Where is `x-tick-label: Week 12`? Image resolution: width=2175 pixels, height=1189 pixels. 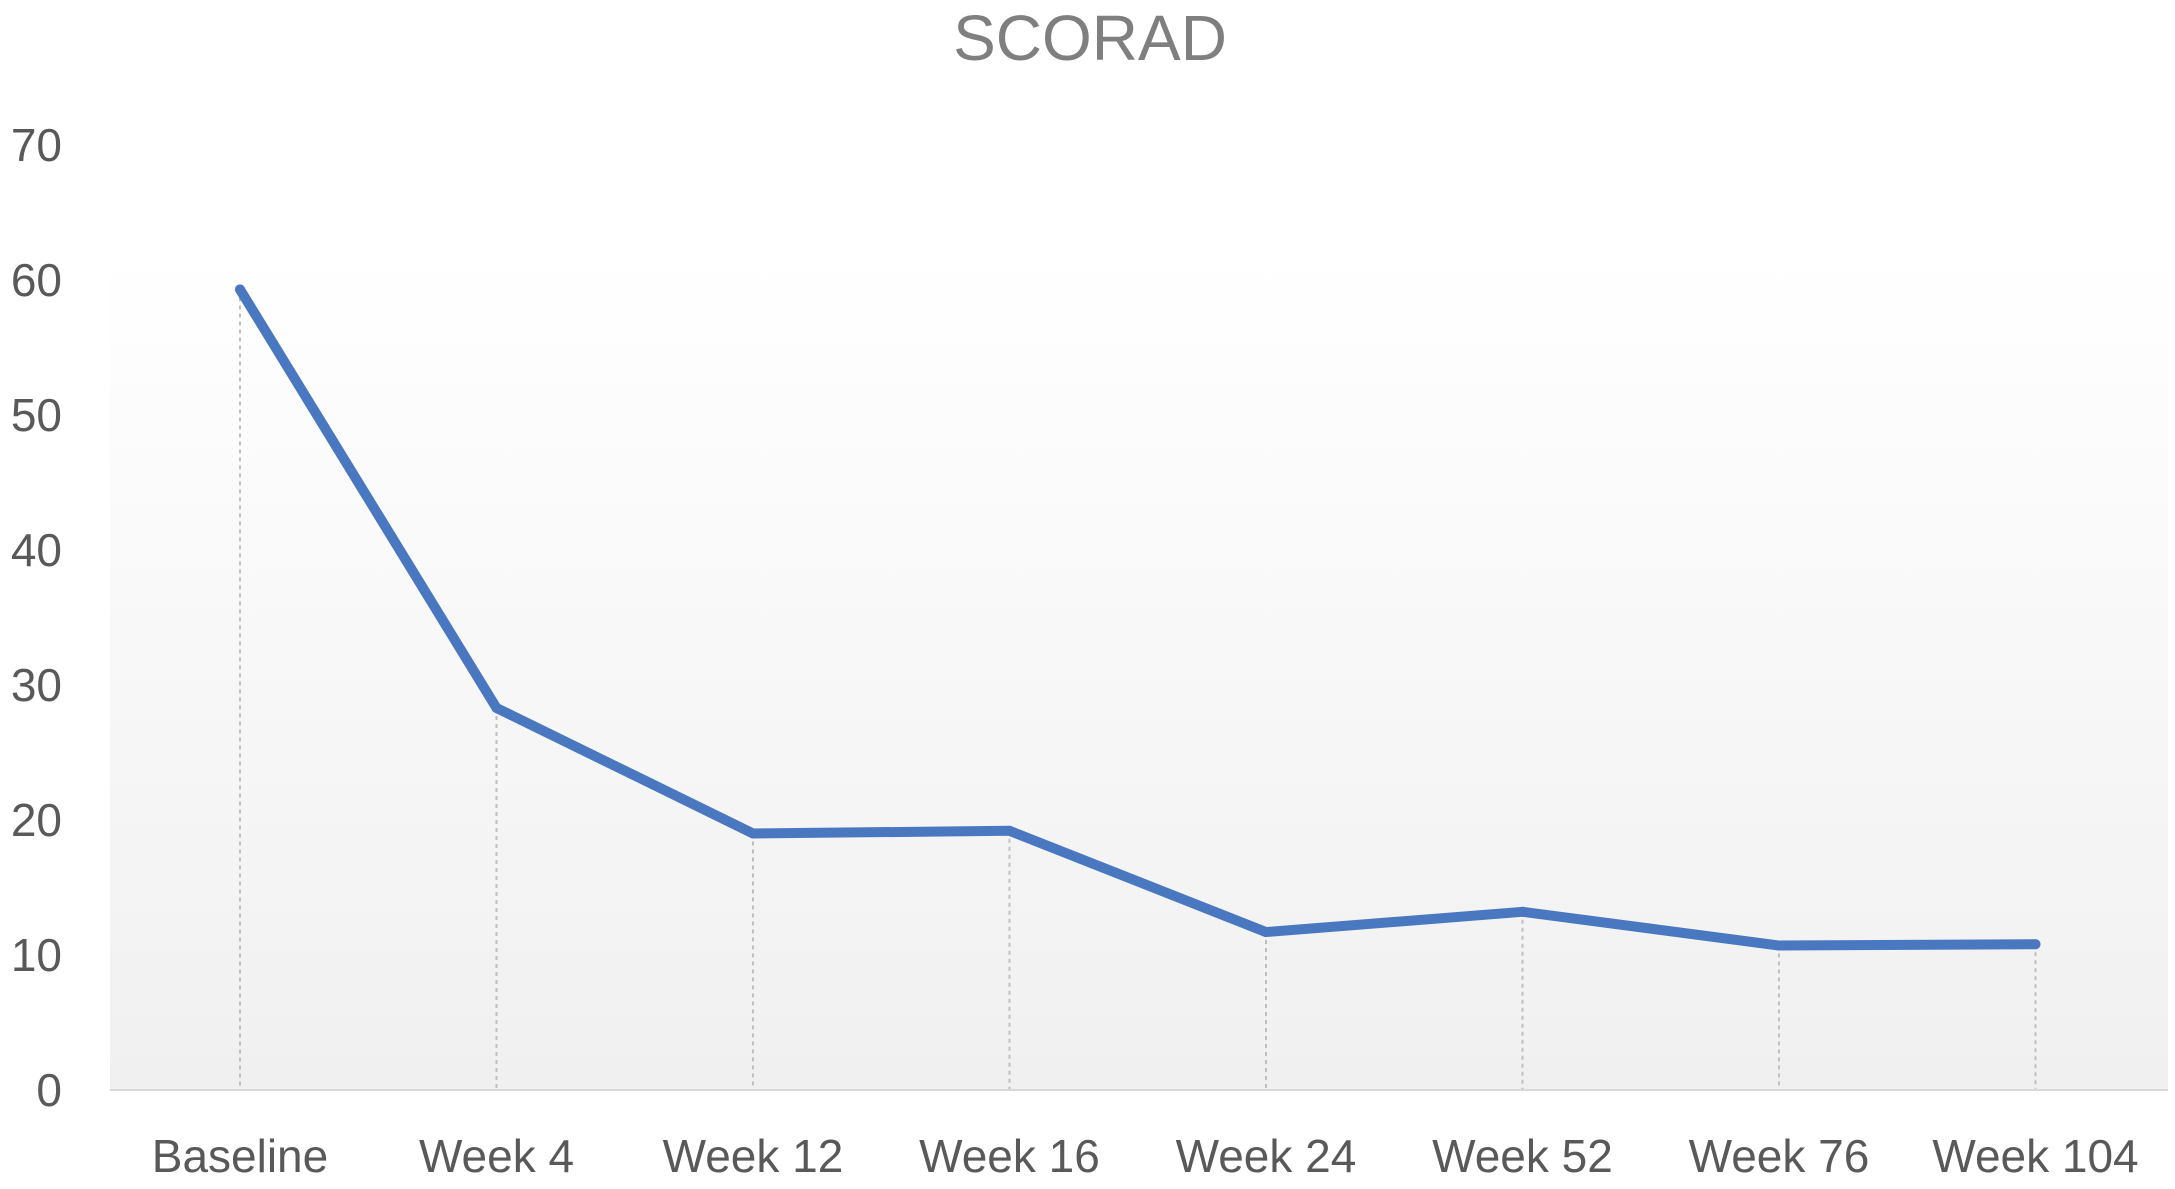
x-tick-label: Week 12 is located at coordinates (753, 1156).